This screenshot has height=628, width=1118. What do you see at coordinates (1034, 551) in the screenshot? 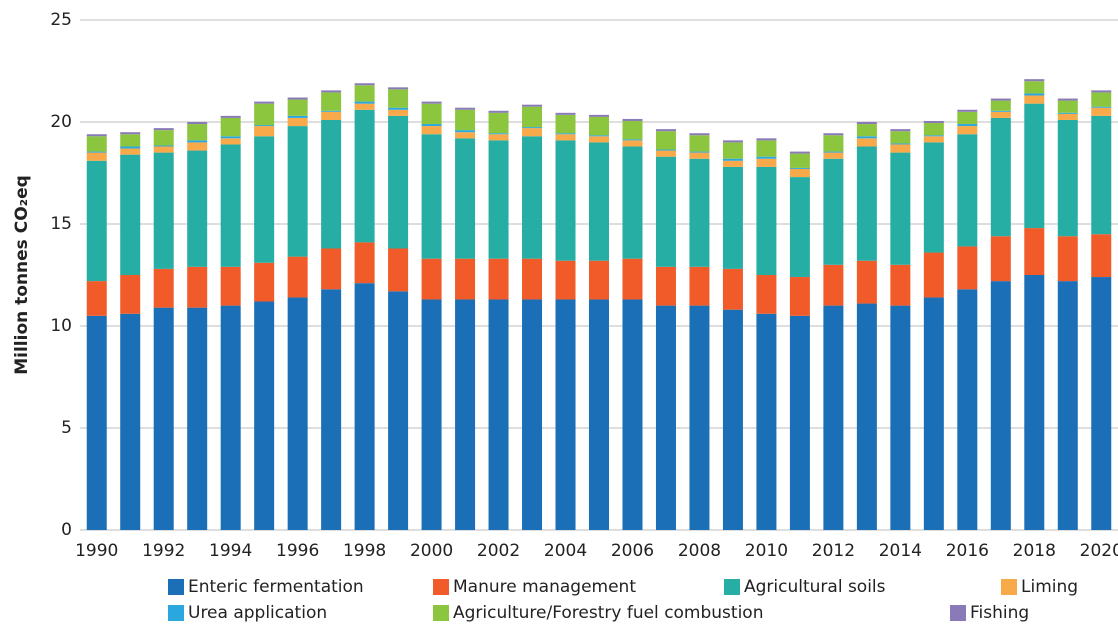
I see `x-tick-label: 2018` at bounding box center [1034, 551].